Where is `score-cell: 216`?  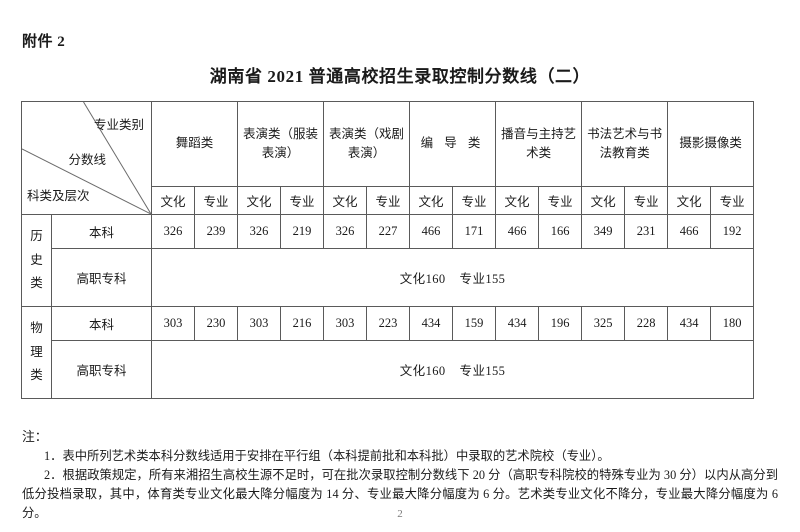 score-cell: 216 is located at coordinates (302, 323).